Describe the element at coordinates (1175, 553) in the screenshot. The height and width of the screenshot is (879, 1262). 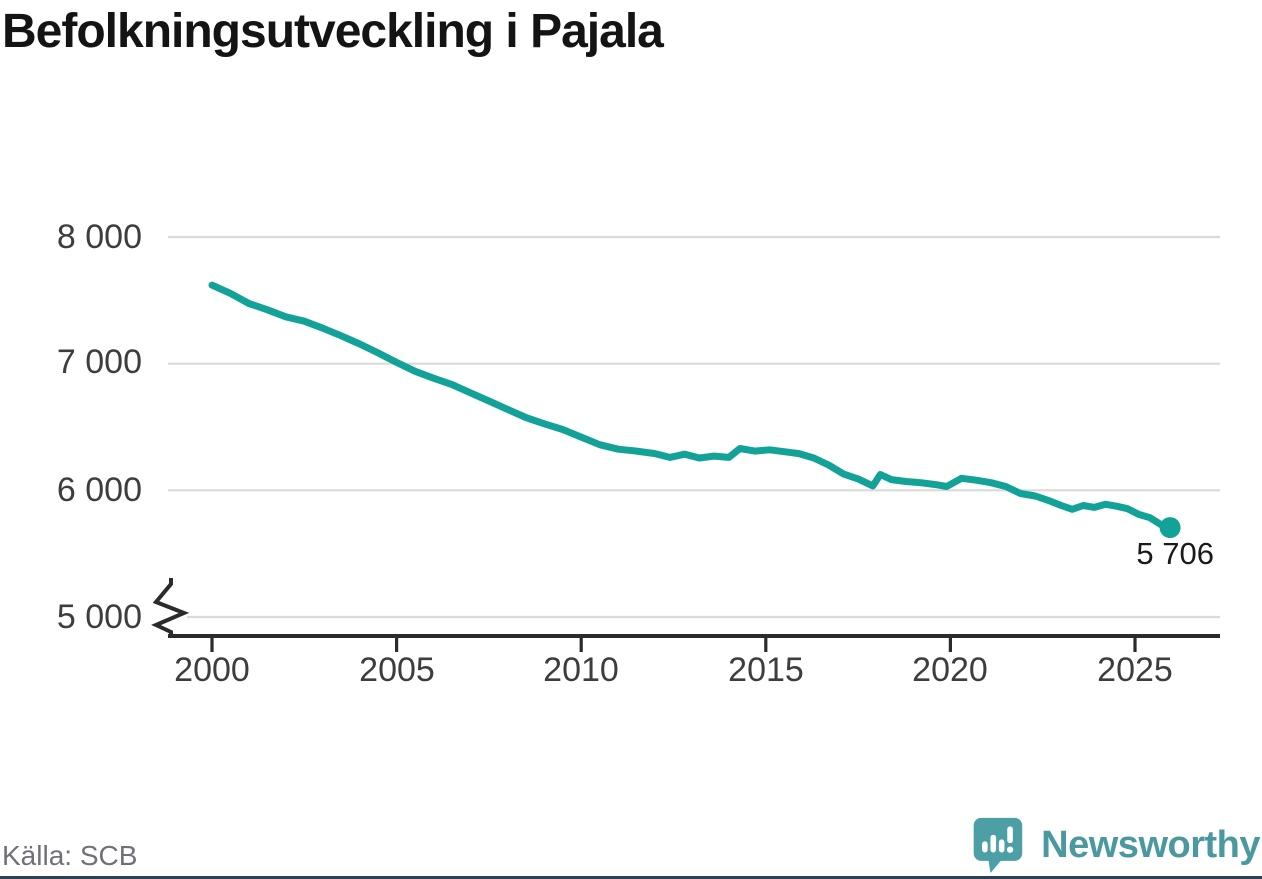
I see `end-value-label: 5 706` at that location.